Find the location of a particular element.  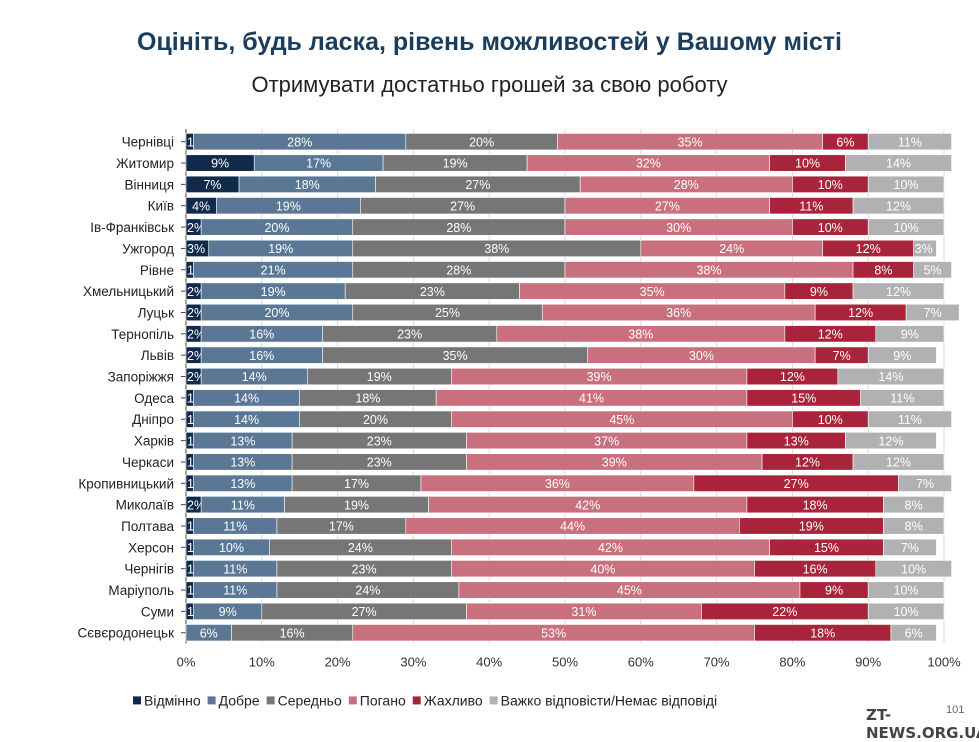

data-label: 32% is located at coordinates (648, 164).